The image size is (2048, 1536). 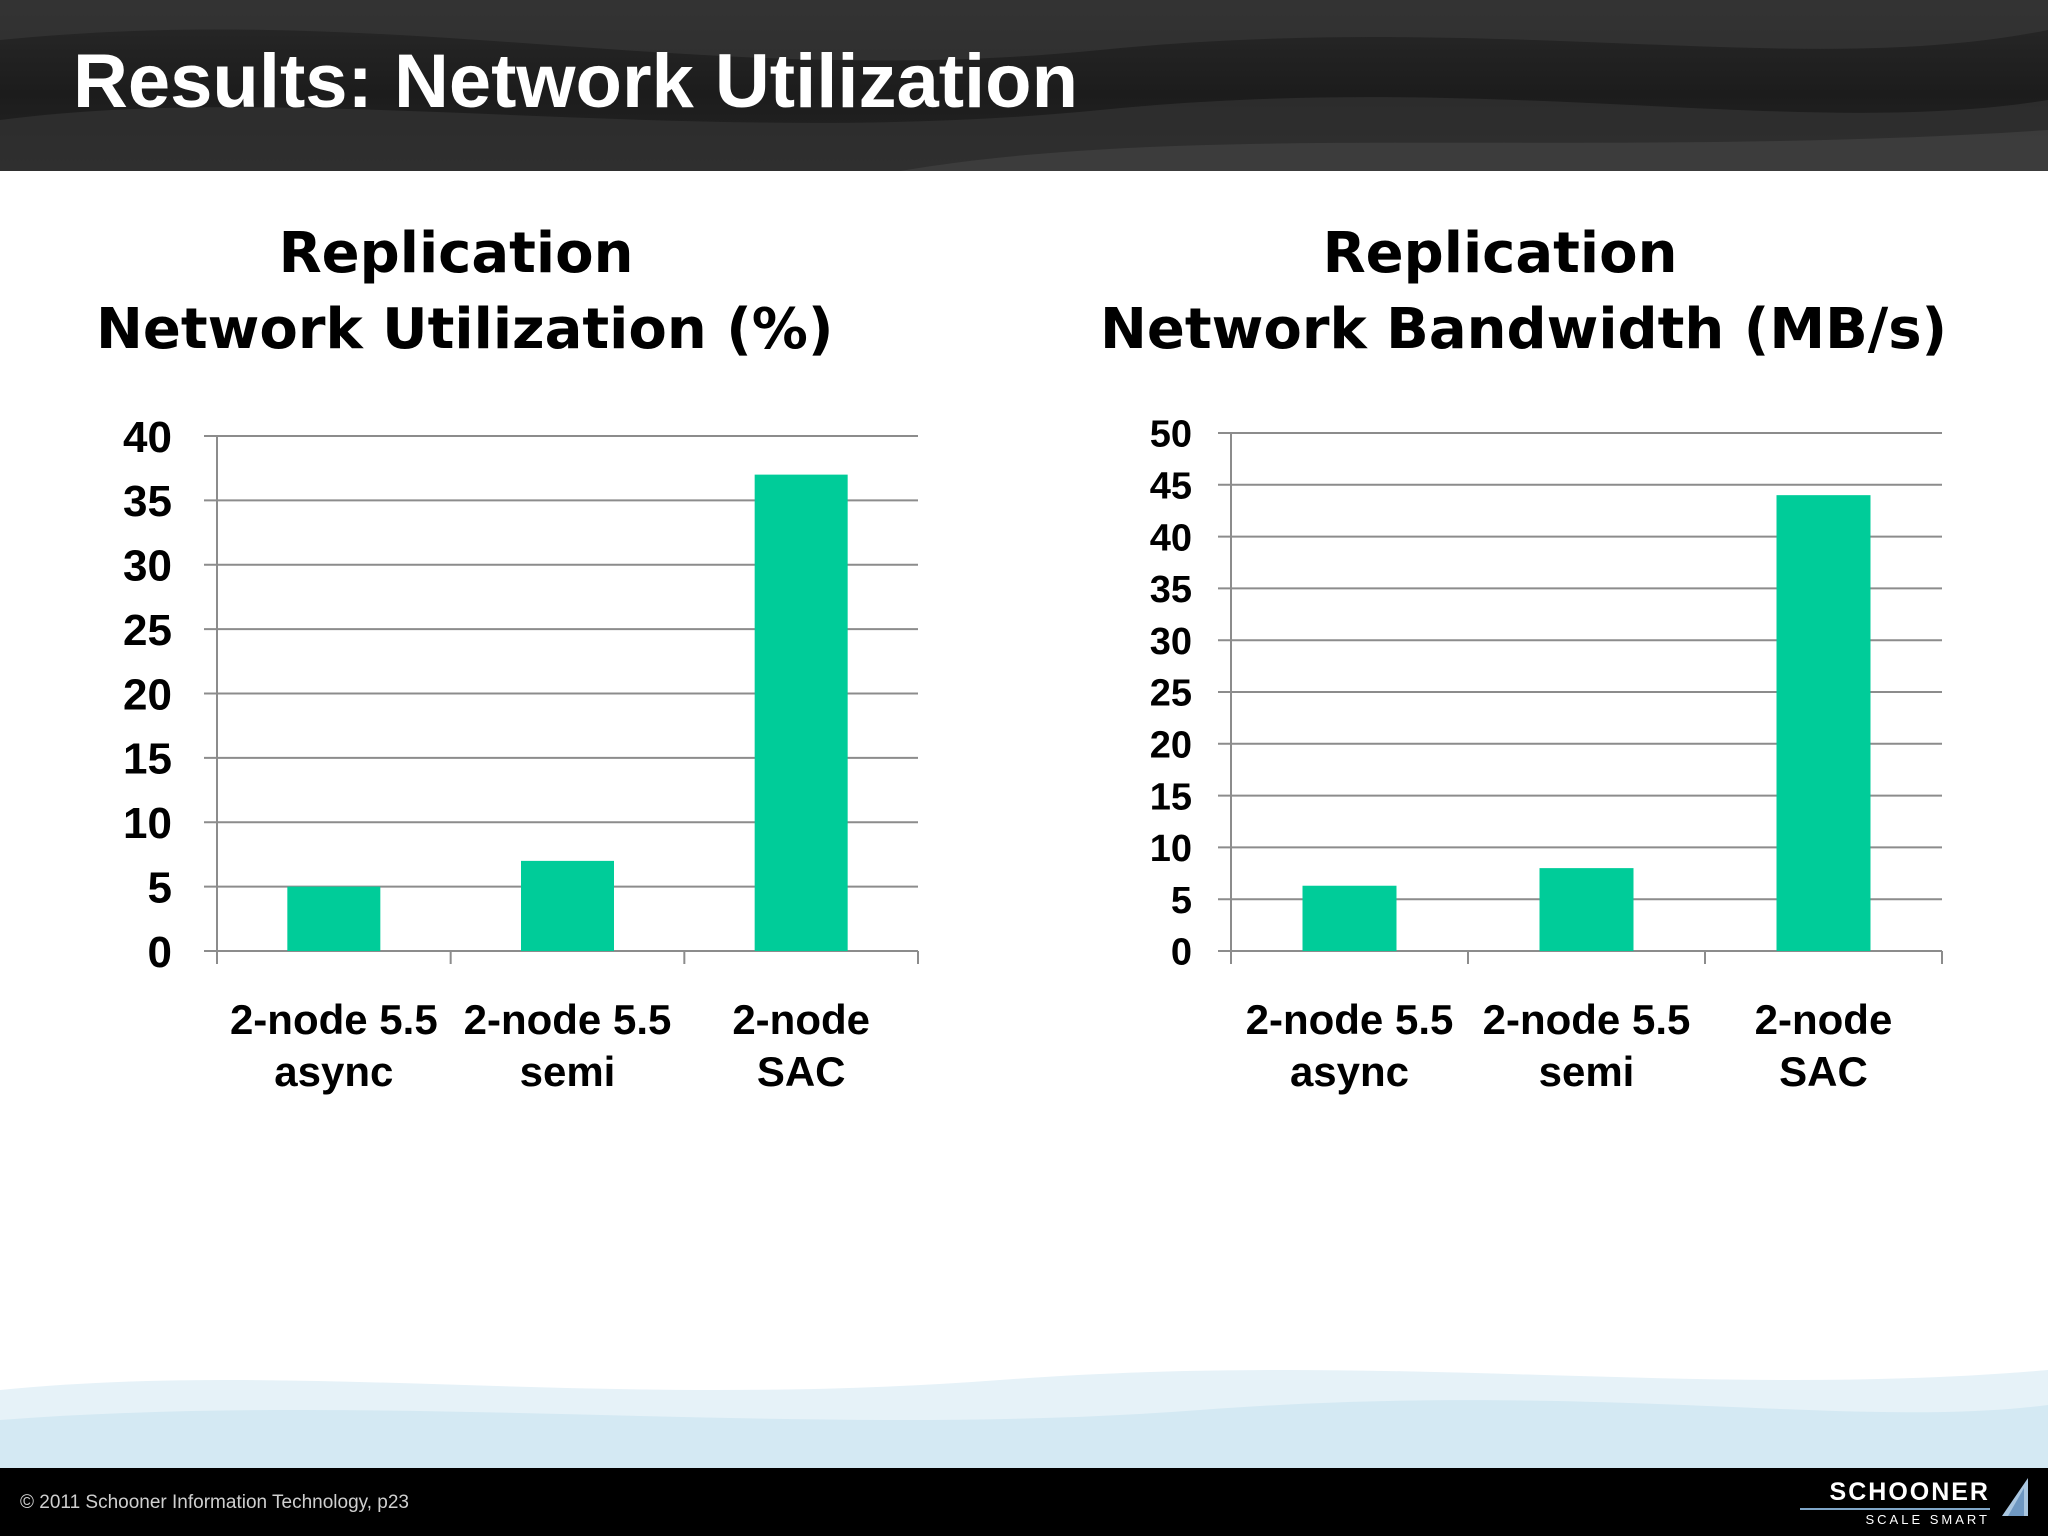 I want to click on chart-title-line-2: Network Bandwidth (MB/s), so click(x=1524, y=329).